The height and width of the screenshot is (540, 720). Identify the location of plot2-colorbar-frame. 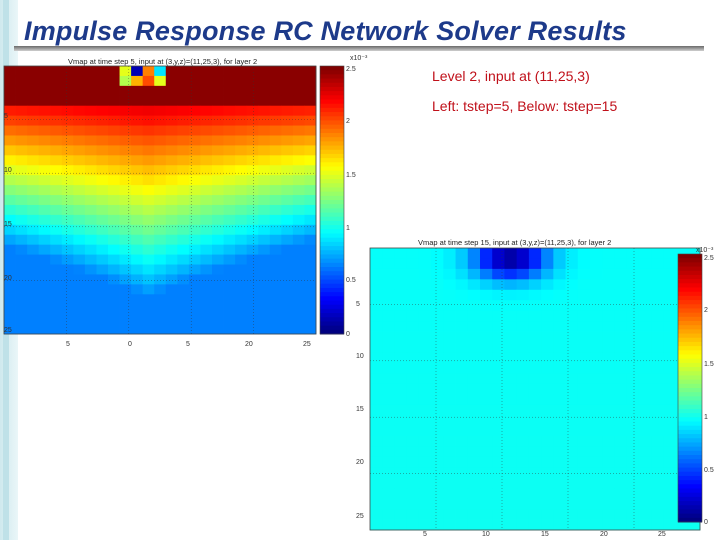
(690, 388).